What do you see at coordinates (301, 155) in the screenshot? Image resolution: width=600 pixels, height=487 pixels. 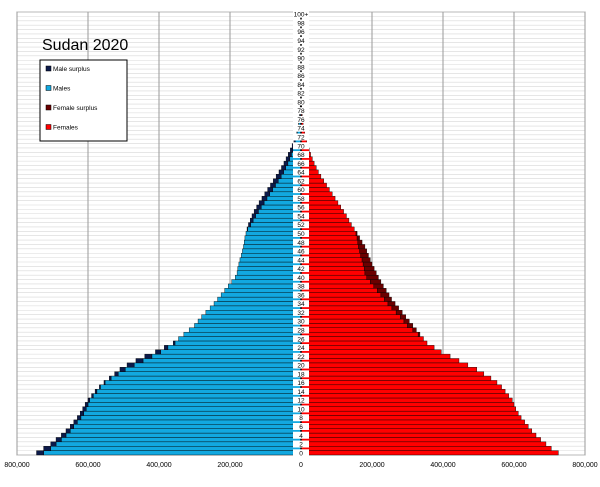 I see `age-label: 68` at bounding box center [301, 155].